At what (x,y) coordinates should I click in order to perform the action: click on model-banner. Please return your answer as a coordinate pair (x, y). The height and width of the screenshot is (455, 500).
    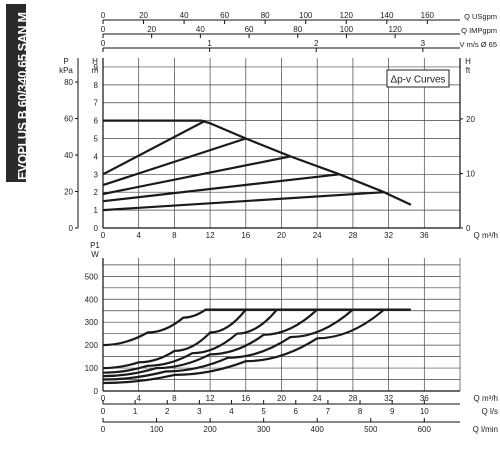
    Looking at the image, I should click on (16, 93).